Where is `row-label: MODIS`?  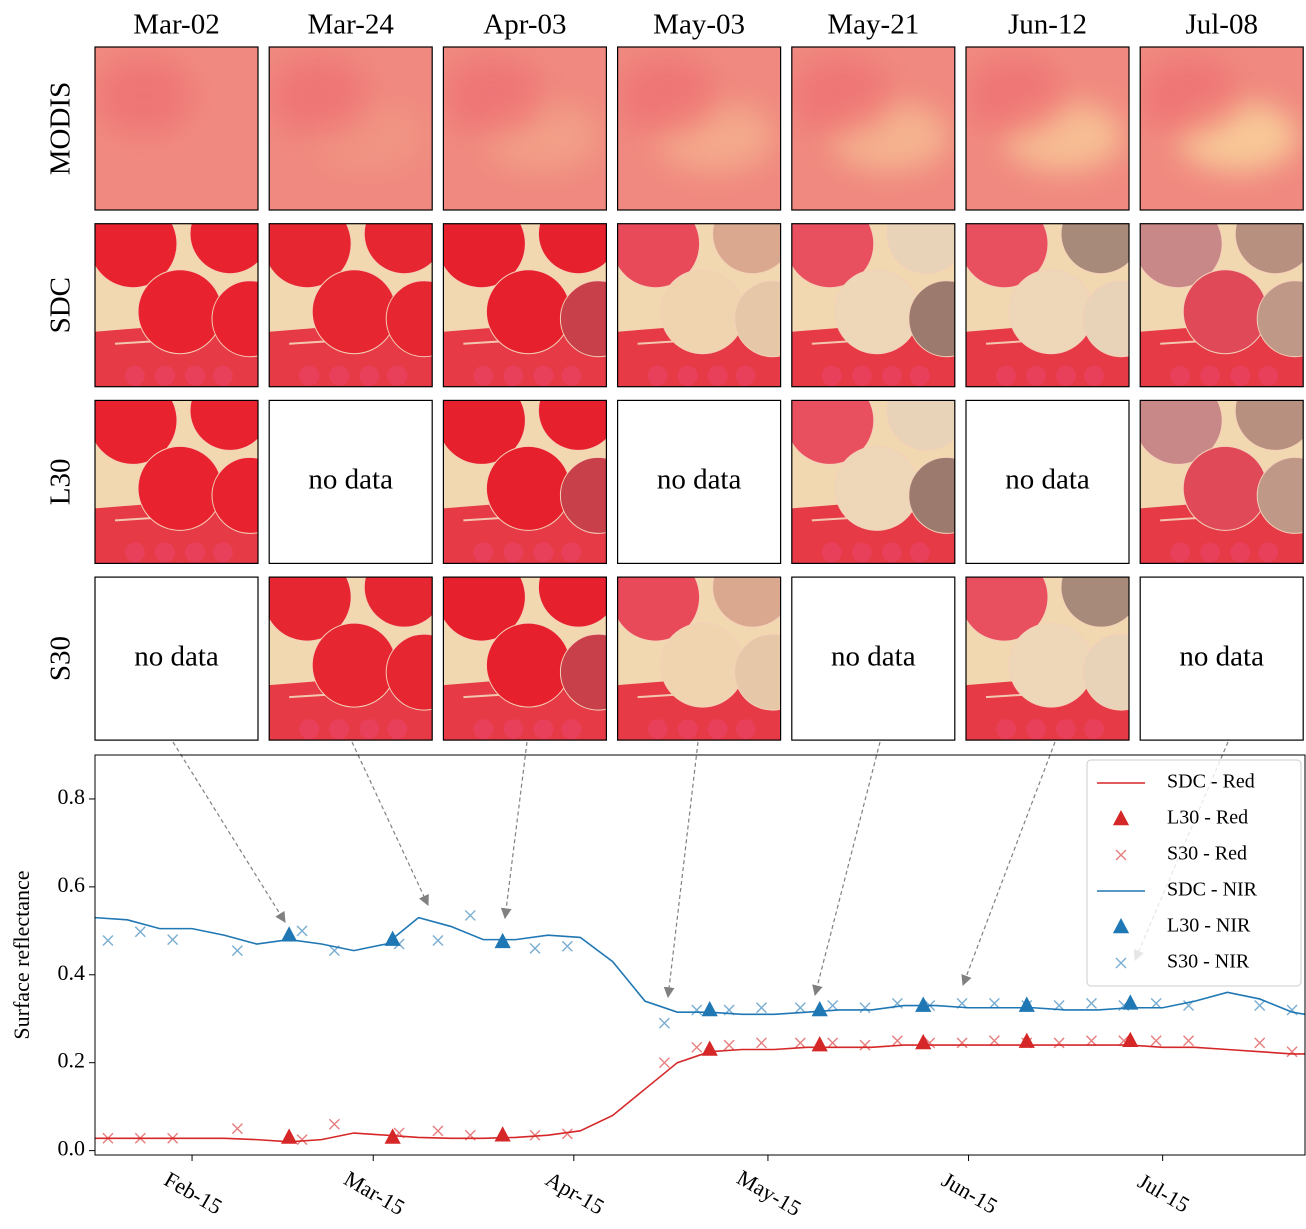
row-label: MODIS is located at coordinates (61, 128).